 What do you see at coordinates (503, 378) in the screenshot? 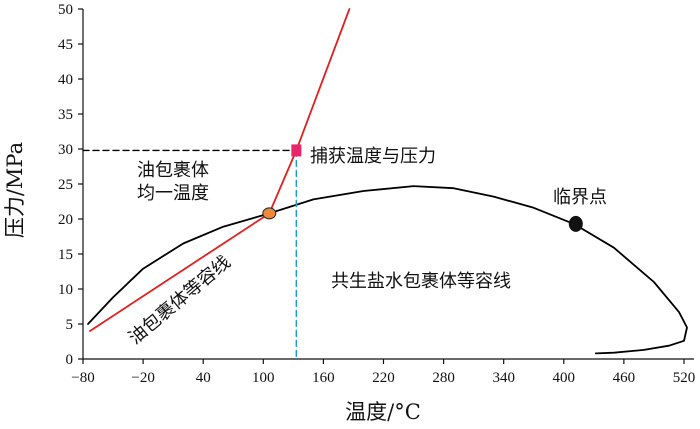
I see `x-tick-label: 340` at bounding box center [503, 378].